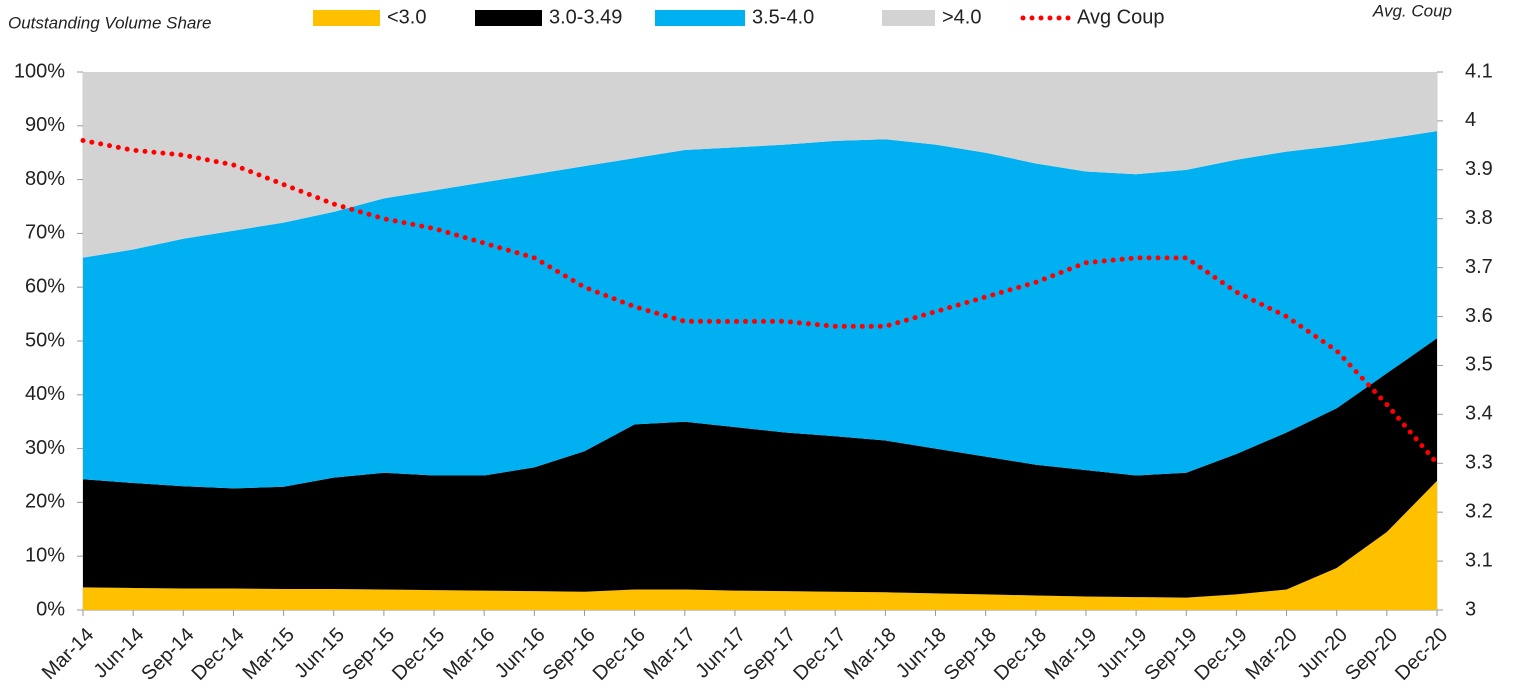  Describe the element at coordinates (670, 654) in the screenshot. I see `x-tick-label: Mar-17` at that location.